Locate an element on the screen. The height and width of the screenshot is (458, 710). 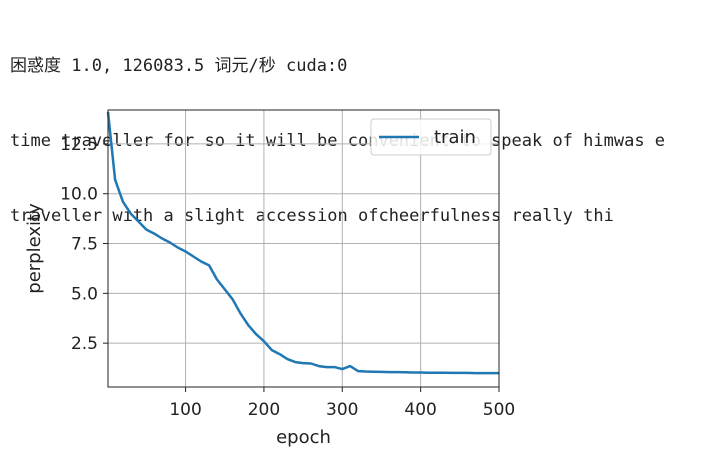
x-tick-label: 100 is located at coordinates (185, 410).